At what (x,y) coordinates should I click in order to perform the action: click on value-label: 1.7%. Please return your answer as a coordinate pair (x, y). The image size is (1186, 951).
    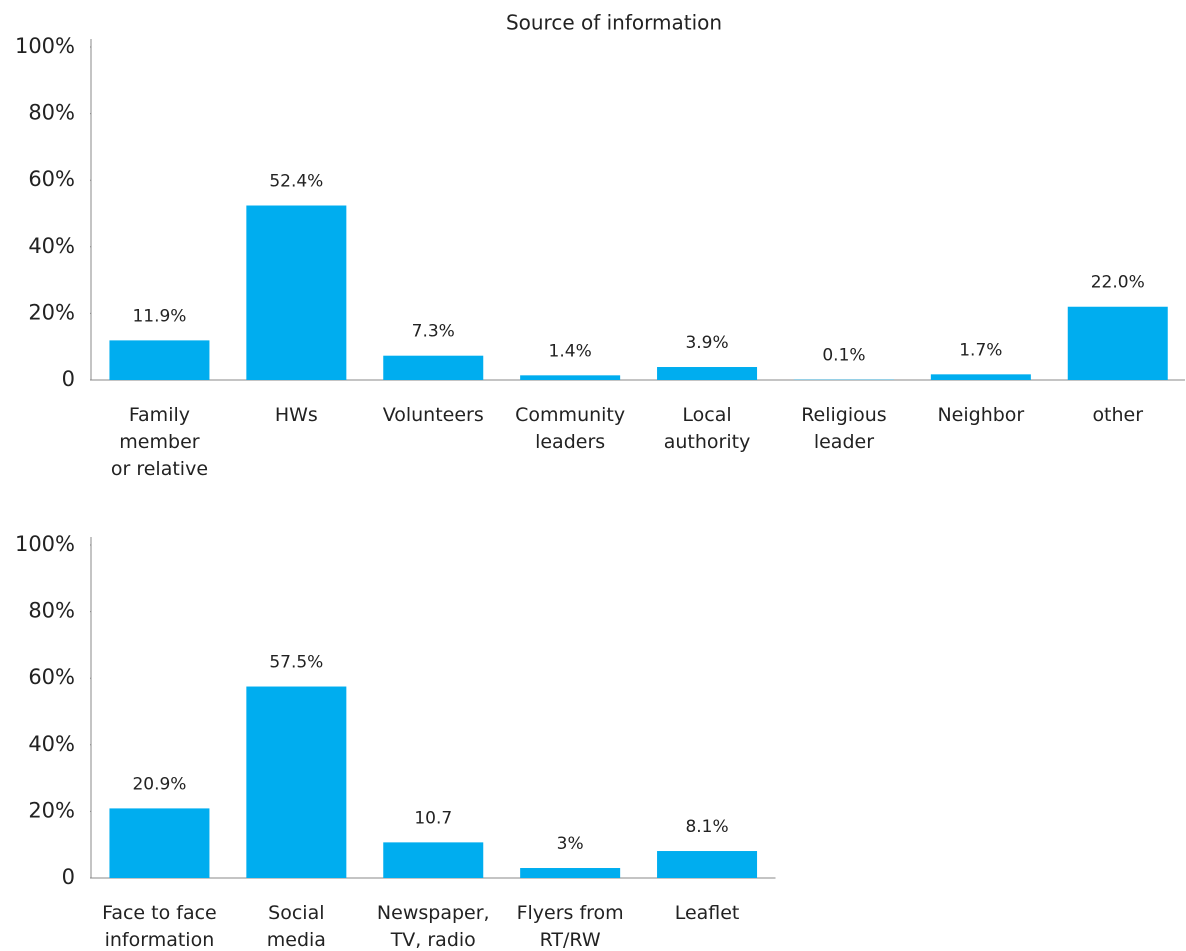
    Looking at the image, I should click on (980, 350).